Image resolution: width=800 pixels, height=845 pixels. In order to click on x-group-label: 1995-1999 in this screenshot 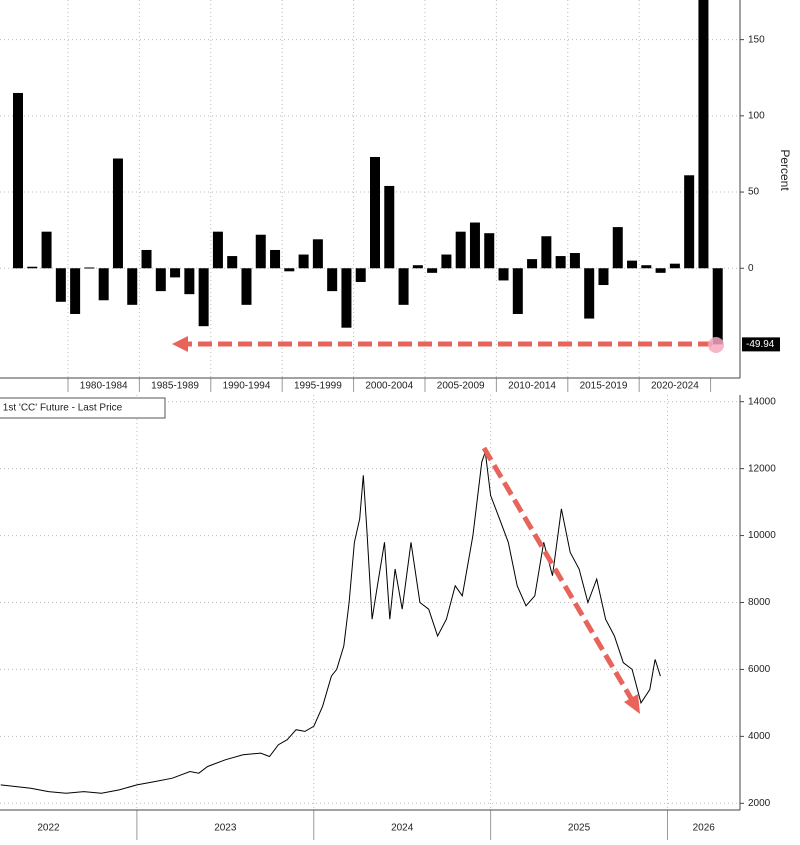, I will do `click(318, 386)`.